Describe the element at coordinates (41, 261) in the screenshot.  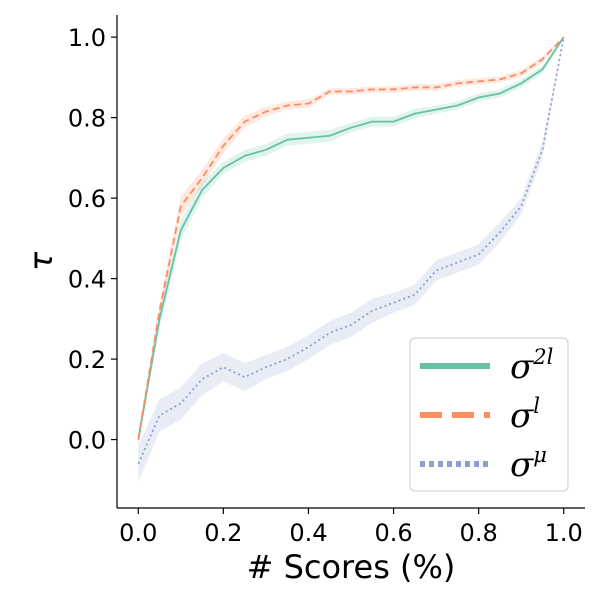
I see `y-axis-label: τ` at that location.